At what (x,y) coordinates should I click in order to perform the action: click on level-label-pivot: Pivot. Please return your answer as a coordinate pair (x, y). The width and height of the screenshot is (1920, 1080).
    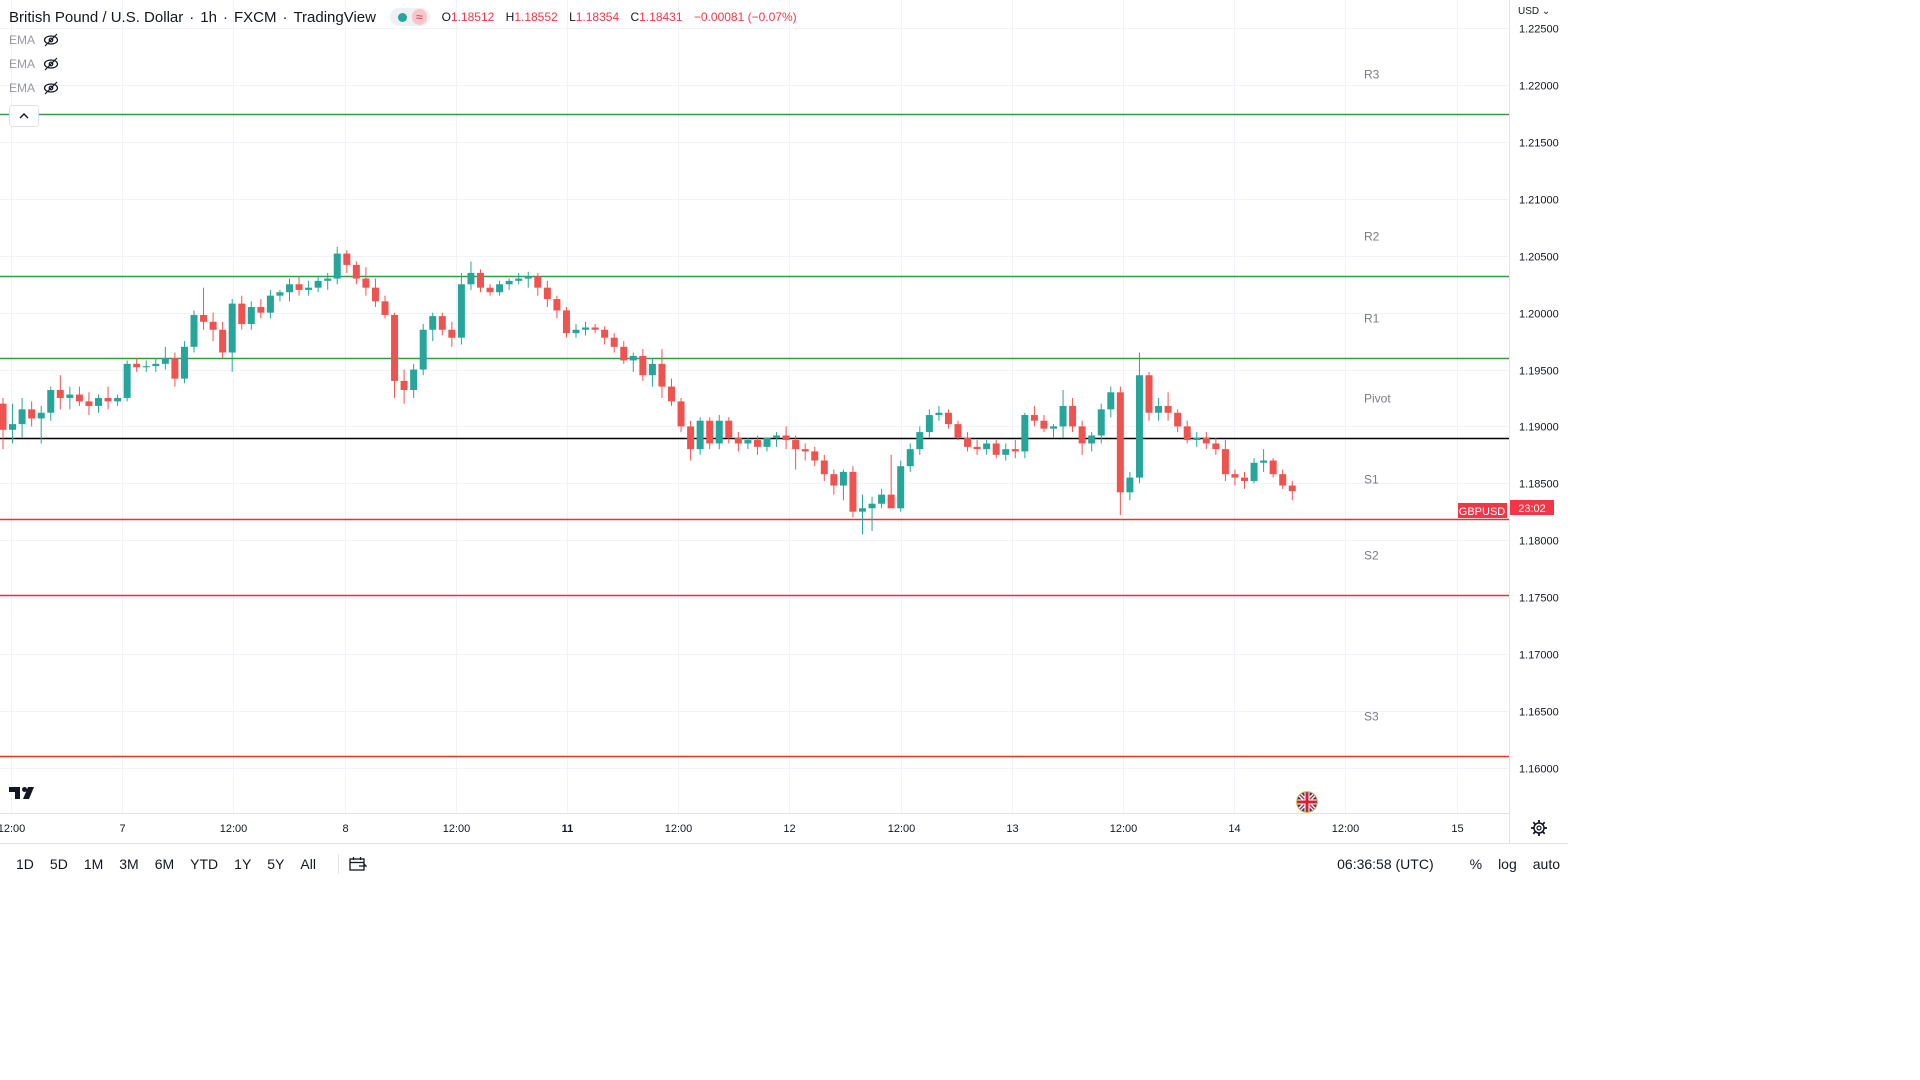
    Looking at the image, I should click on (1377, 399).